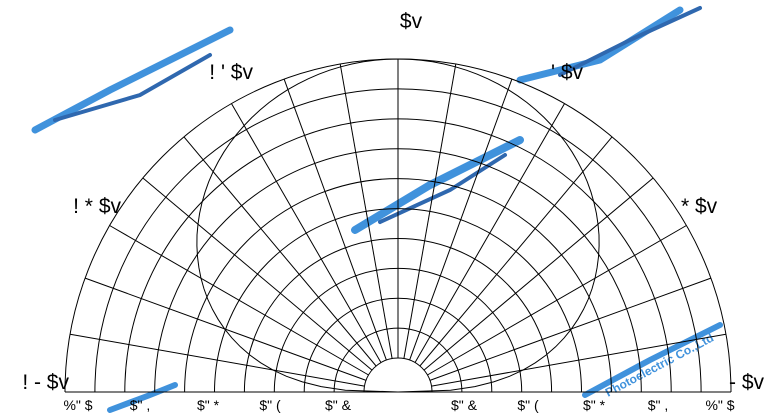  I want to click on watermark-text: Photoelectric Co.,Ltd, so click(659, 365).